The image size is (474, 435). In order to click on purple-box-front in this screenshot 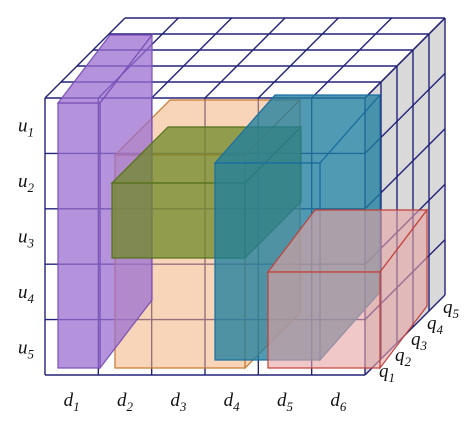, I will do `click(79, 235)`.